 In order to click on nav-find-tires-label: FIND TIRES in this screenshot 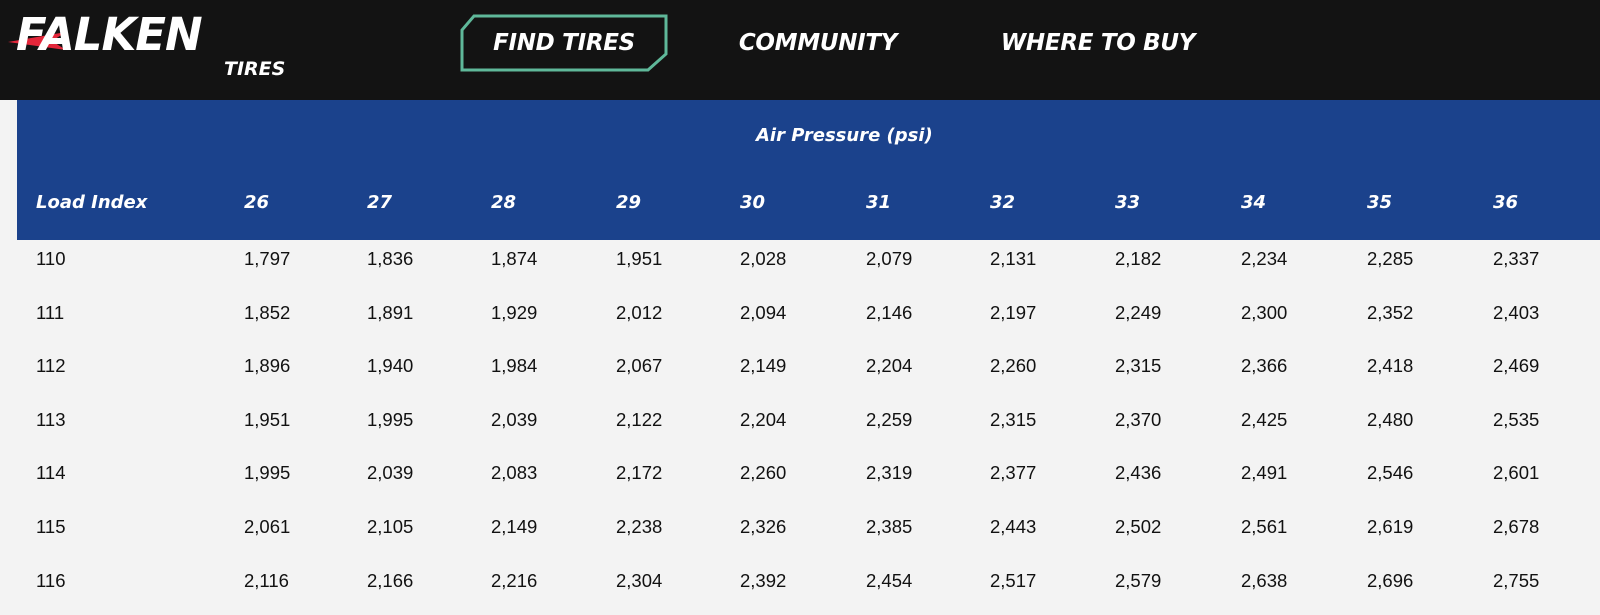, I will do `click(564, 43)`.